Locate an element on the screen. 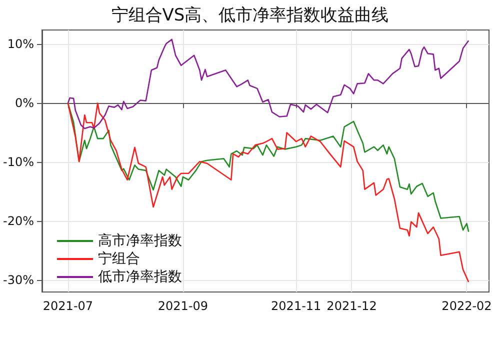  x-tick-label: 2021-12 is located at coordinates (351, 306).